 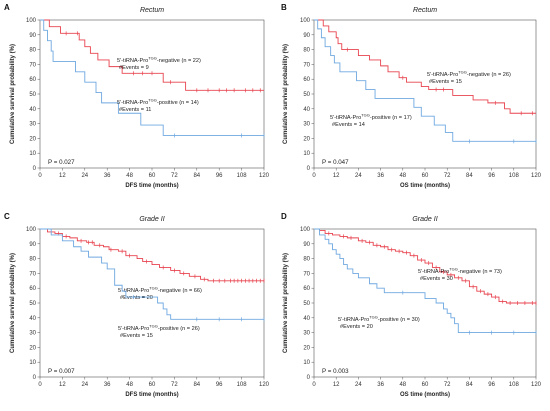 I want to click on series-label-B-0: 5'-tiRNA-ProTGG-negative (n = 26), so click(x=469, y=74).